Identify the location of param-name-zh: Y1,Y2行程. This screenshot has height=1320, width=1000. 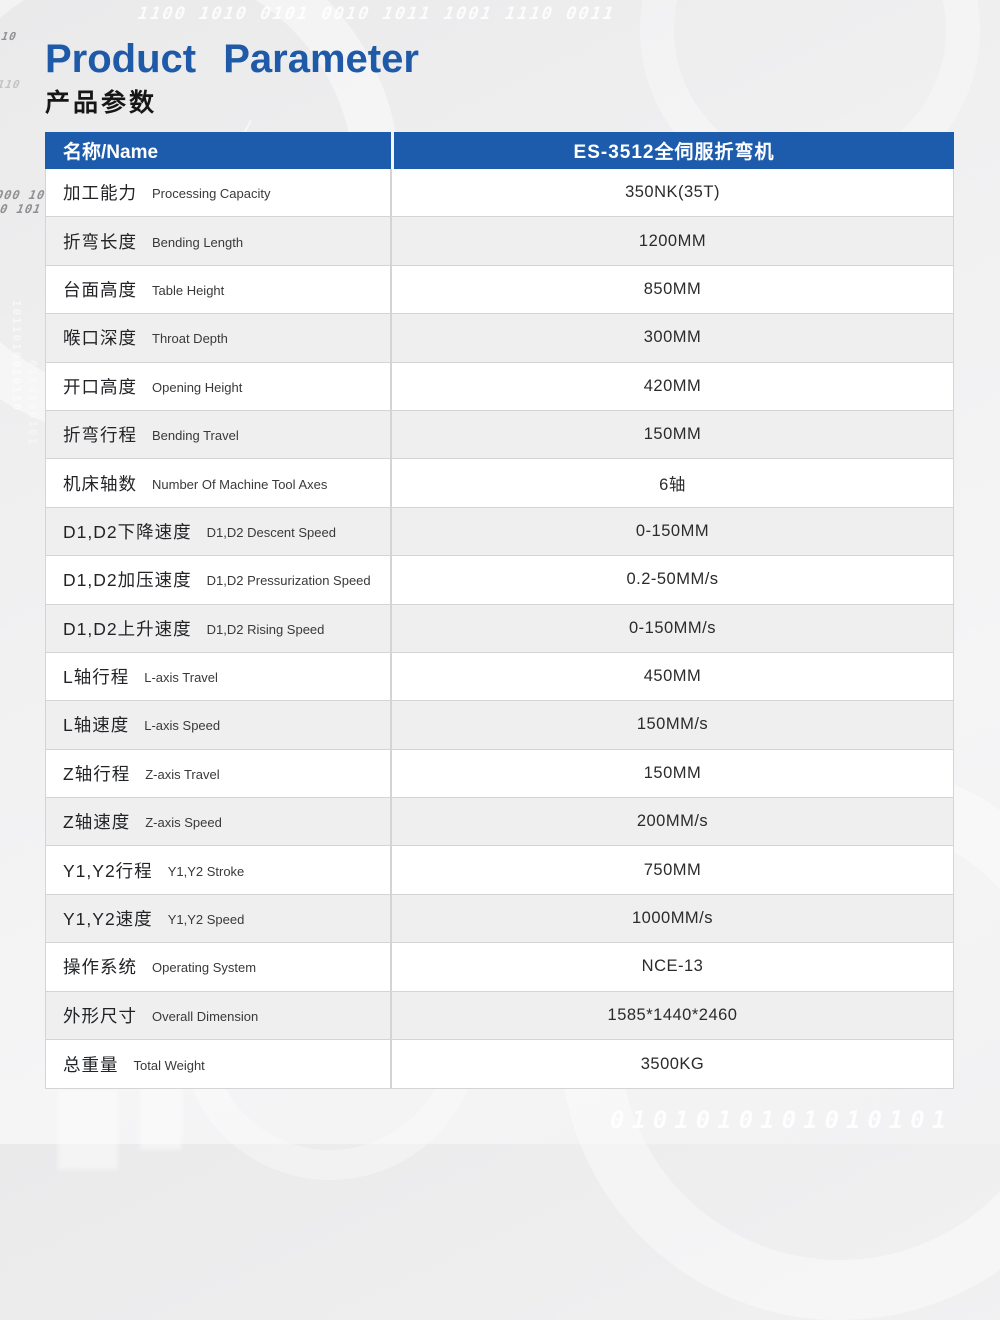
(108, 870).